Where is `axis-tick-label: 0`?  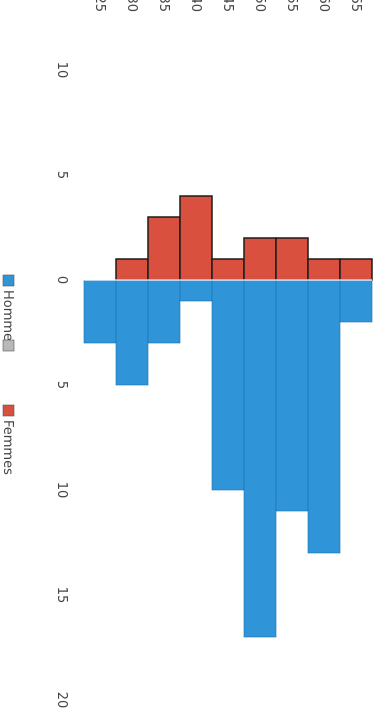
axis-tick-label: 0 is located at coordinates (61, 280).